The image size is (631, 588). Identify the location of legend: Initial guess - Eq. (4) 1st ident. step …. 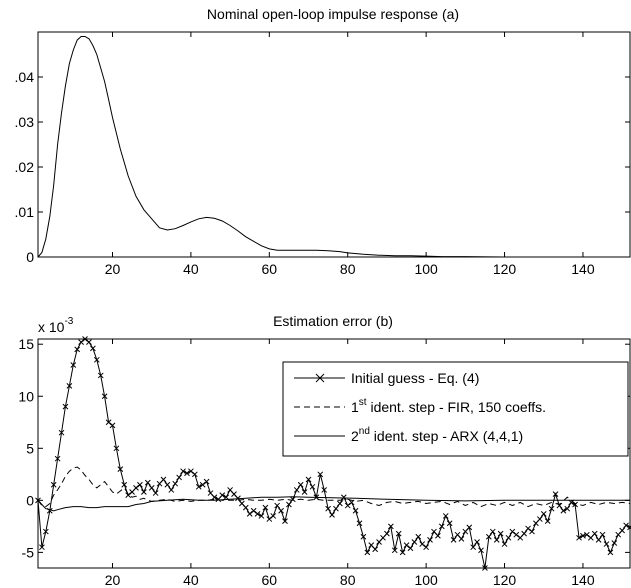
(455, 409).